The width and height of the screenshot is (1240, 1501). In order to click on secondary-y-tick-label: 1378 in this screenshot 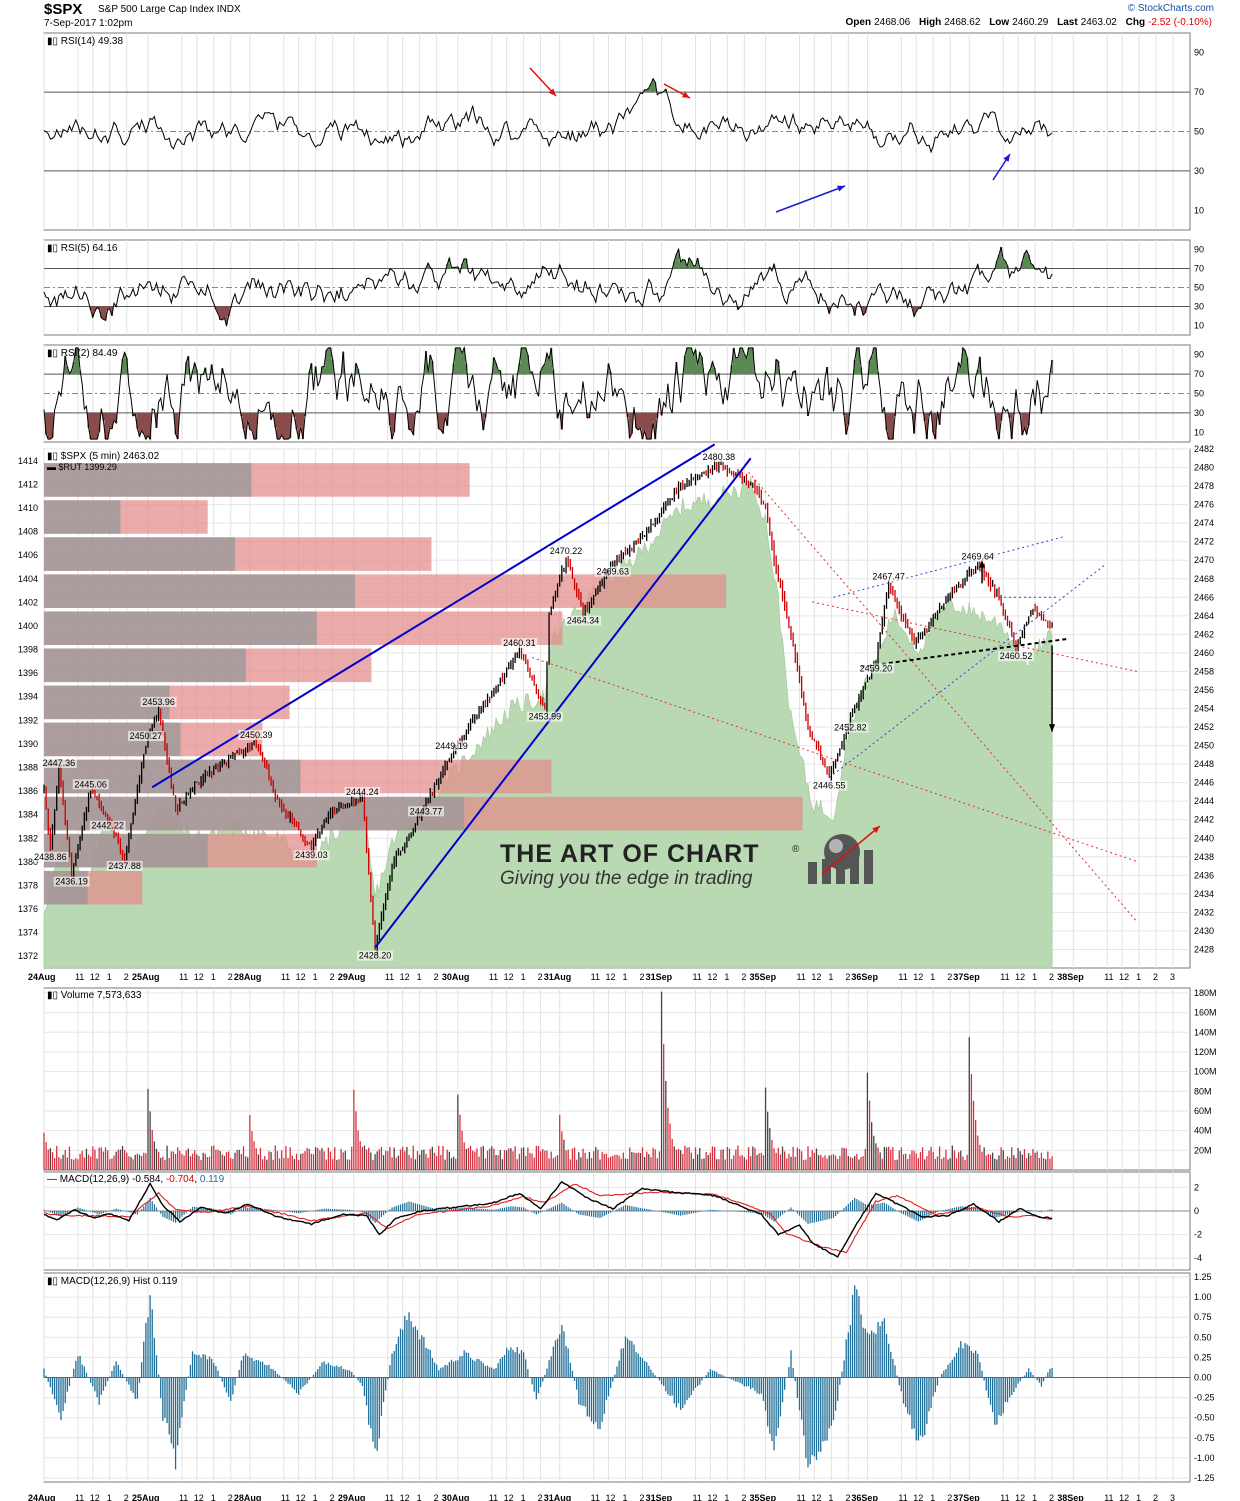, I will do `click(28, 885)`.